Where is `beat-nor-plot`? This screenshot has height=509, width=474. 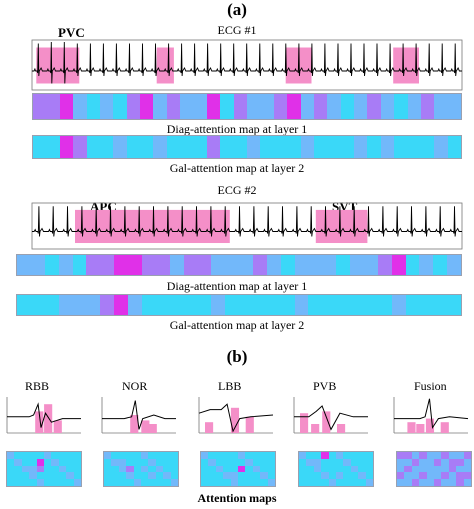
beat-nor-plot is located at coordinates (138, 415).